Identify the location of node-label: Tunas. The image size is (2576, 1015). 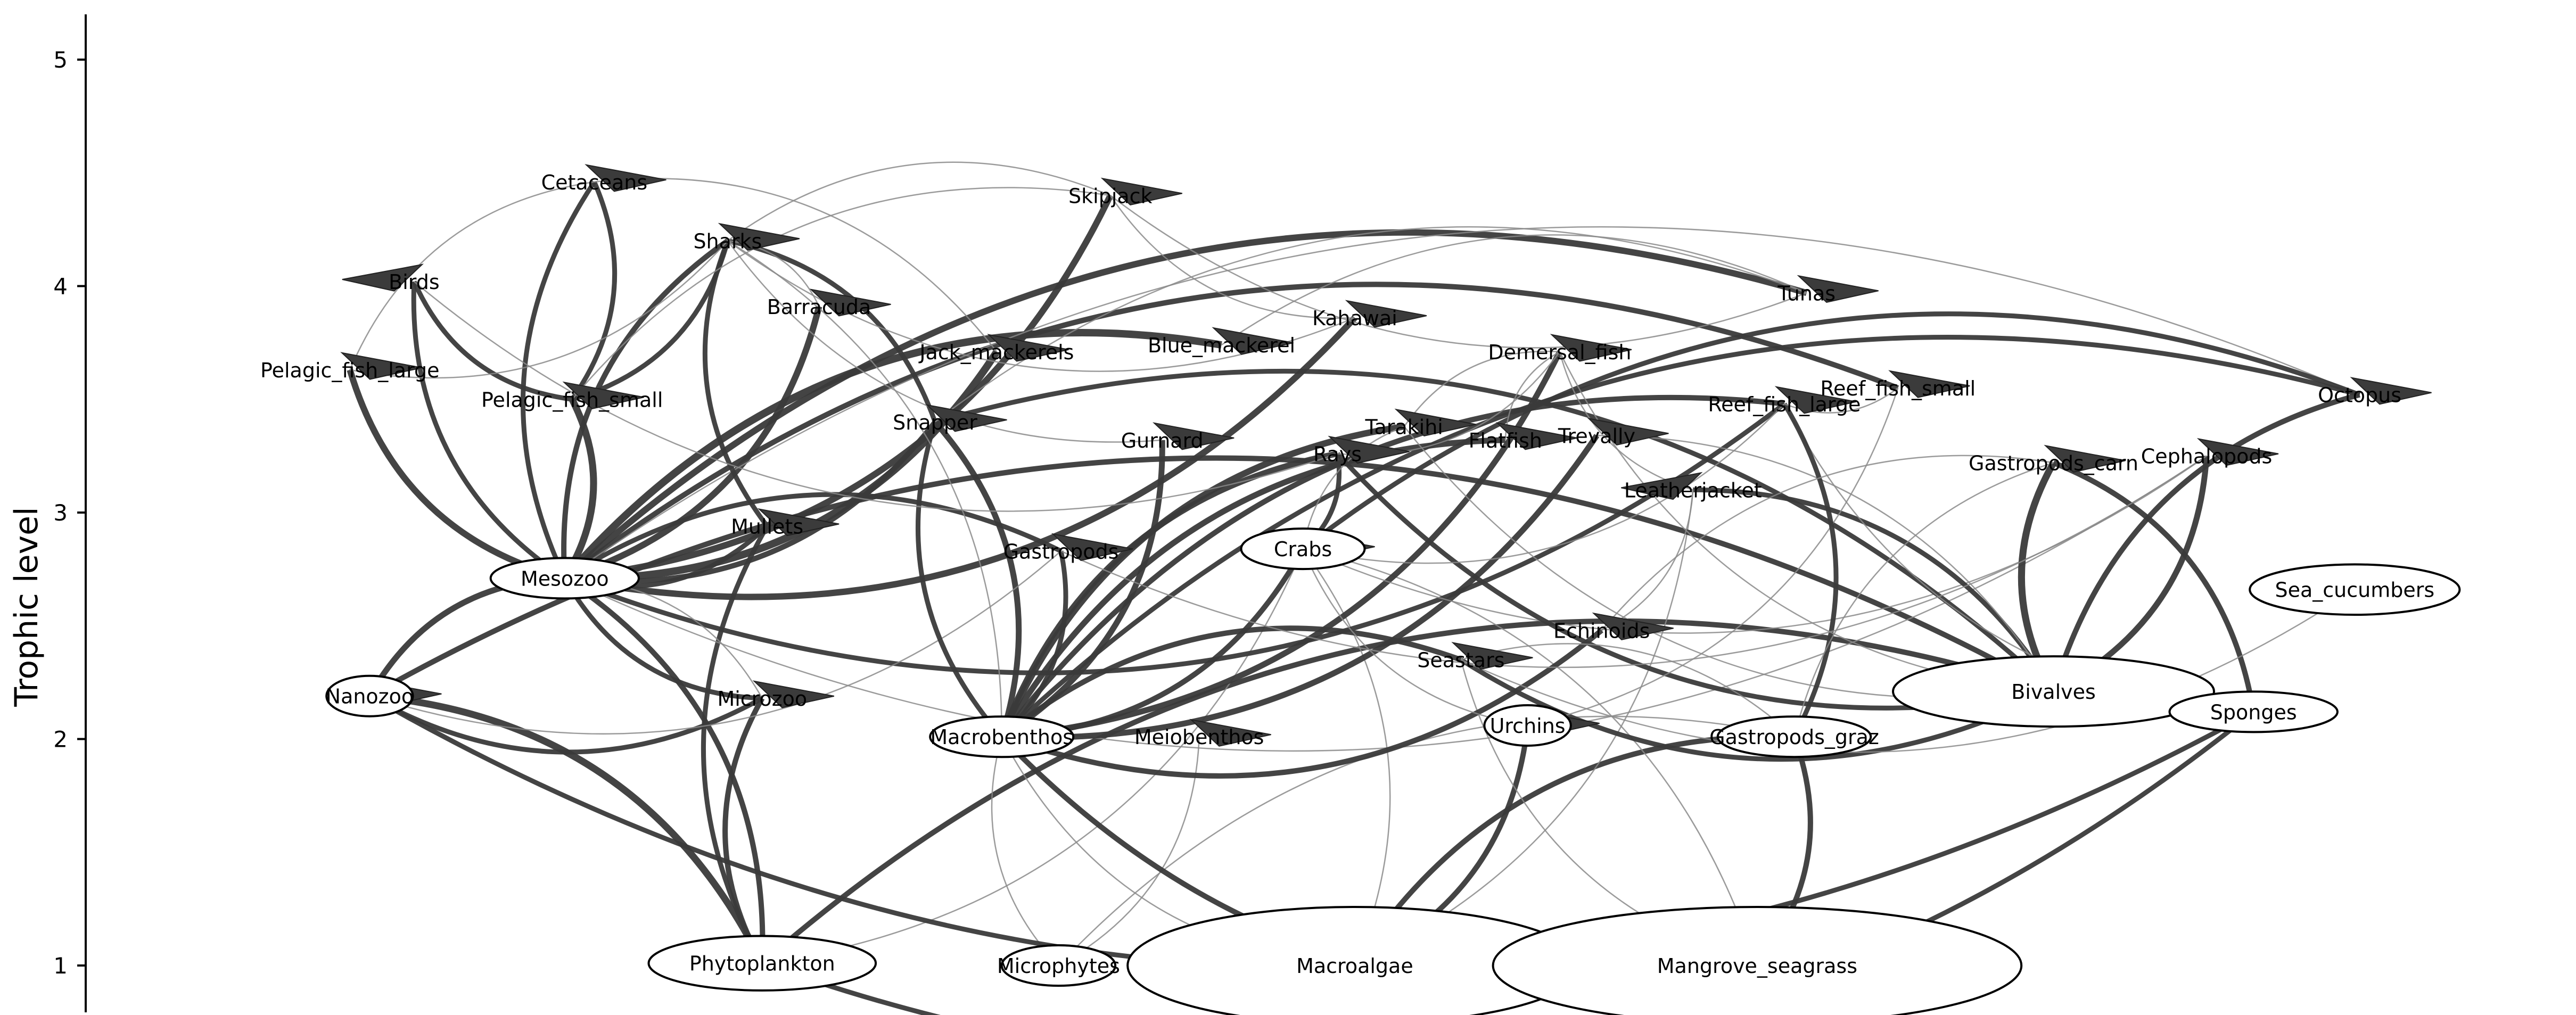
(1806, 293).